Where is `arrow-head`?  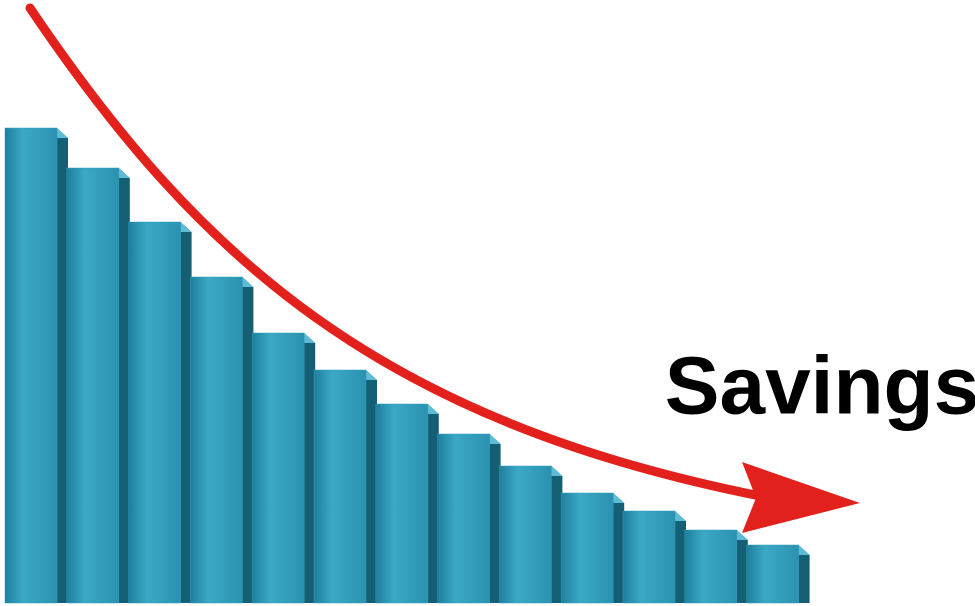 arrow-head is located at coordinates (801, 497).